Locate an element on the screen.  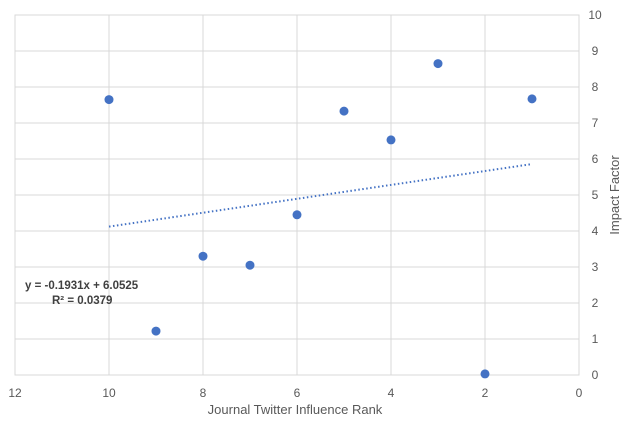
x-tick-labels: 12 10 8 6 4 2 0 is located at coordinates (295, 393).